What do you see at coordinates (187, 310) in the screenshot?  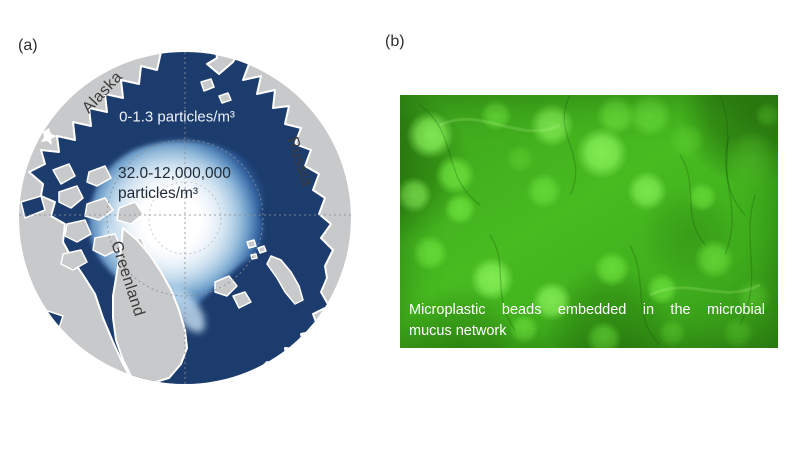 I see `fram-strait-tongue` at bounding box center [187, 310].